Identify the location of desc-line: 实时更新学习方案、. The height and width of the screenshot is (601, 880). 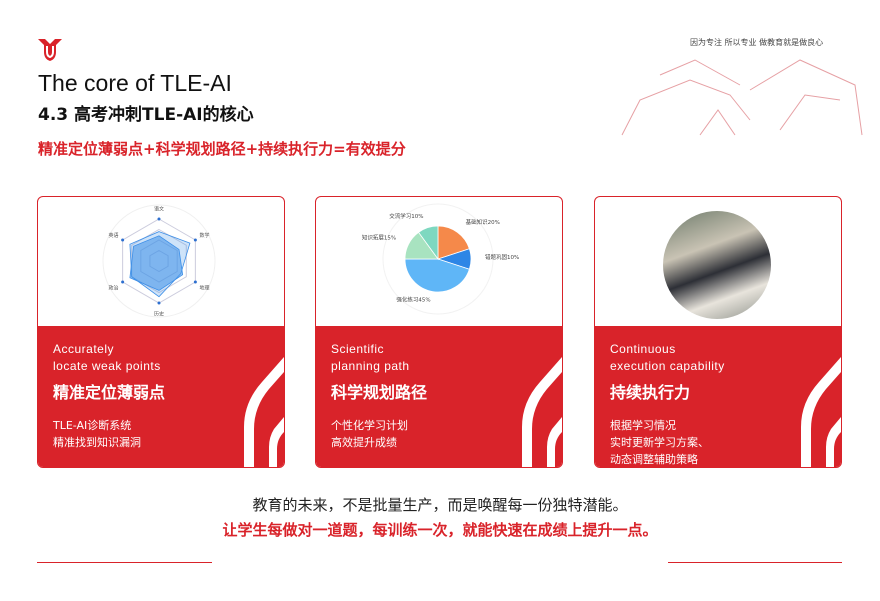
(659, 442).